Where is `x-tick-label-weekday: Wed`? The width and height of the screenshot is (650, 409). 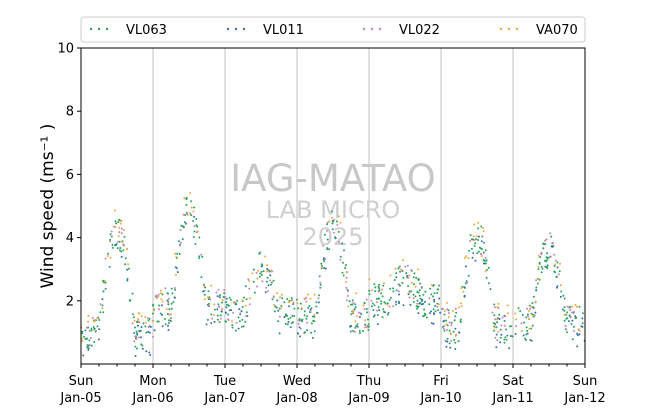 x-tick-label-weekday: Wed is located at coordinates (297, 381).